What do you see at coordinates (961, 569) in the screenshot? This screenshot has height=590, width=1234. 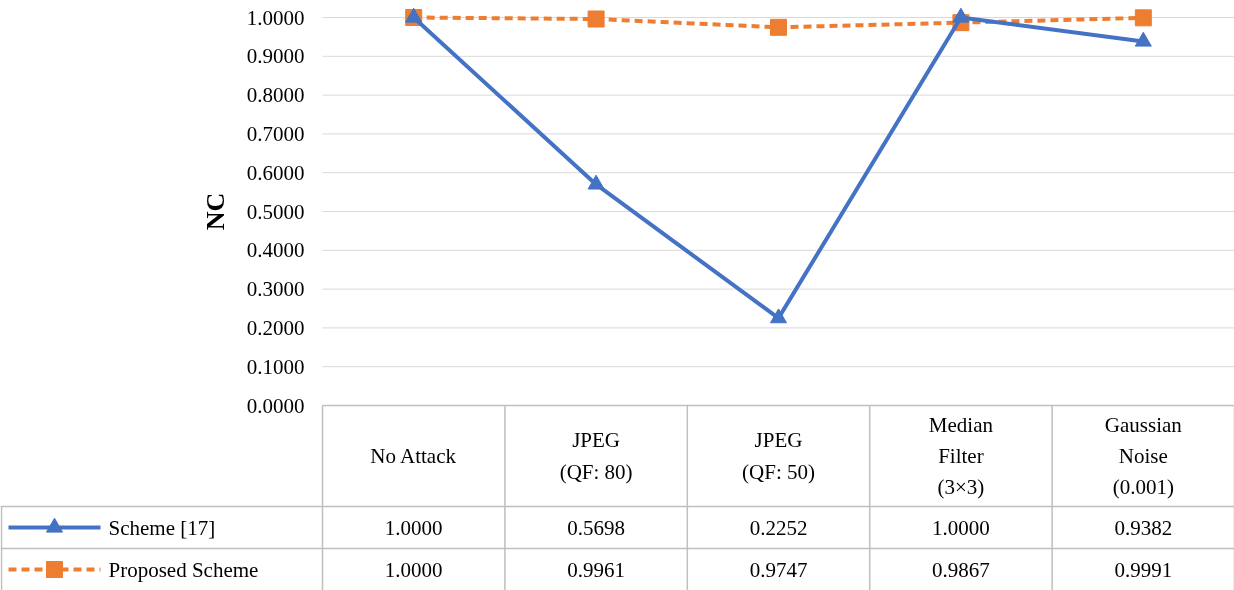 I see `data-label: 0.9867` at bounding box center [961, 569].